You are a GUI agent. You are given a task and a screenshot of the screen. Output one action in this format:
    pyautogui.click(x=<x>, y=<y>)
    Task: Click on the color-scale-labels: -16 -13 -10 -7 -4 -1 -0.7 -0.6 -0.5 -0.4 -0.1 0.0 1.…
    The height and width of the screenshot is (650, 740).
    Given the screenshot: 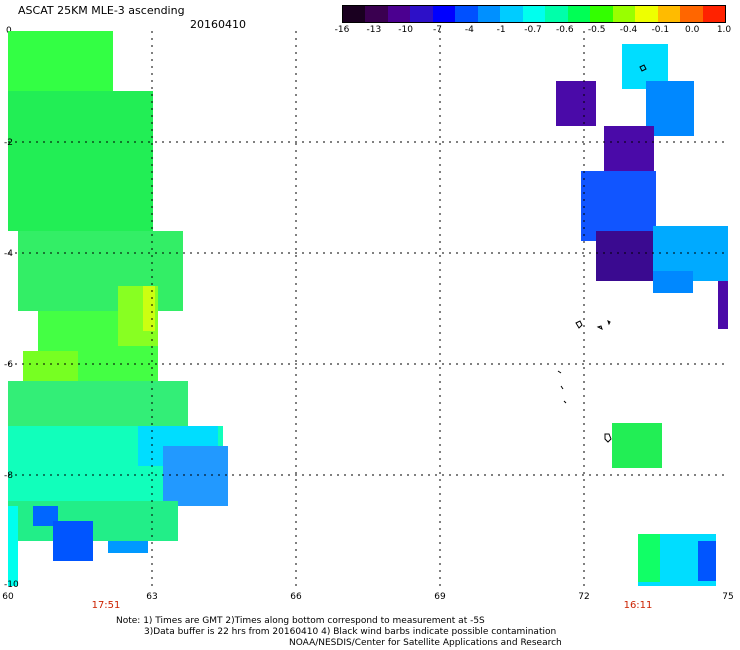 What is the action you would take?
    pyautogui.click(x=535, y=31)
    